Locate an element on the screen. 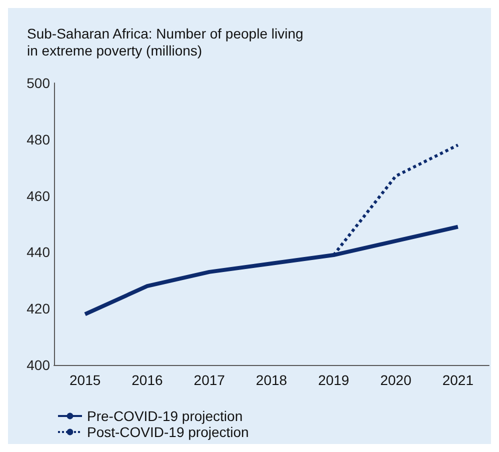 This screenshot has width=499, height=452. x-tick-label: 2020 is located at coordinates (396, 380).